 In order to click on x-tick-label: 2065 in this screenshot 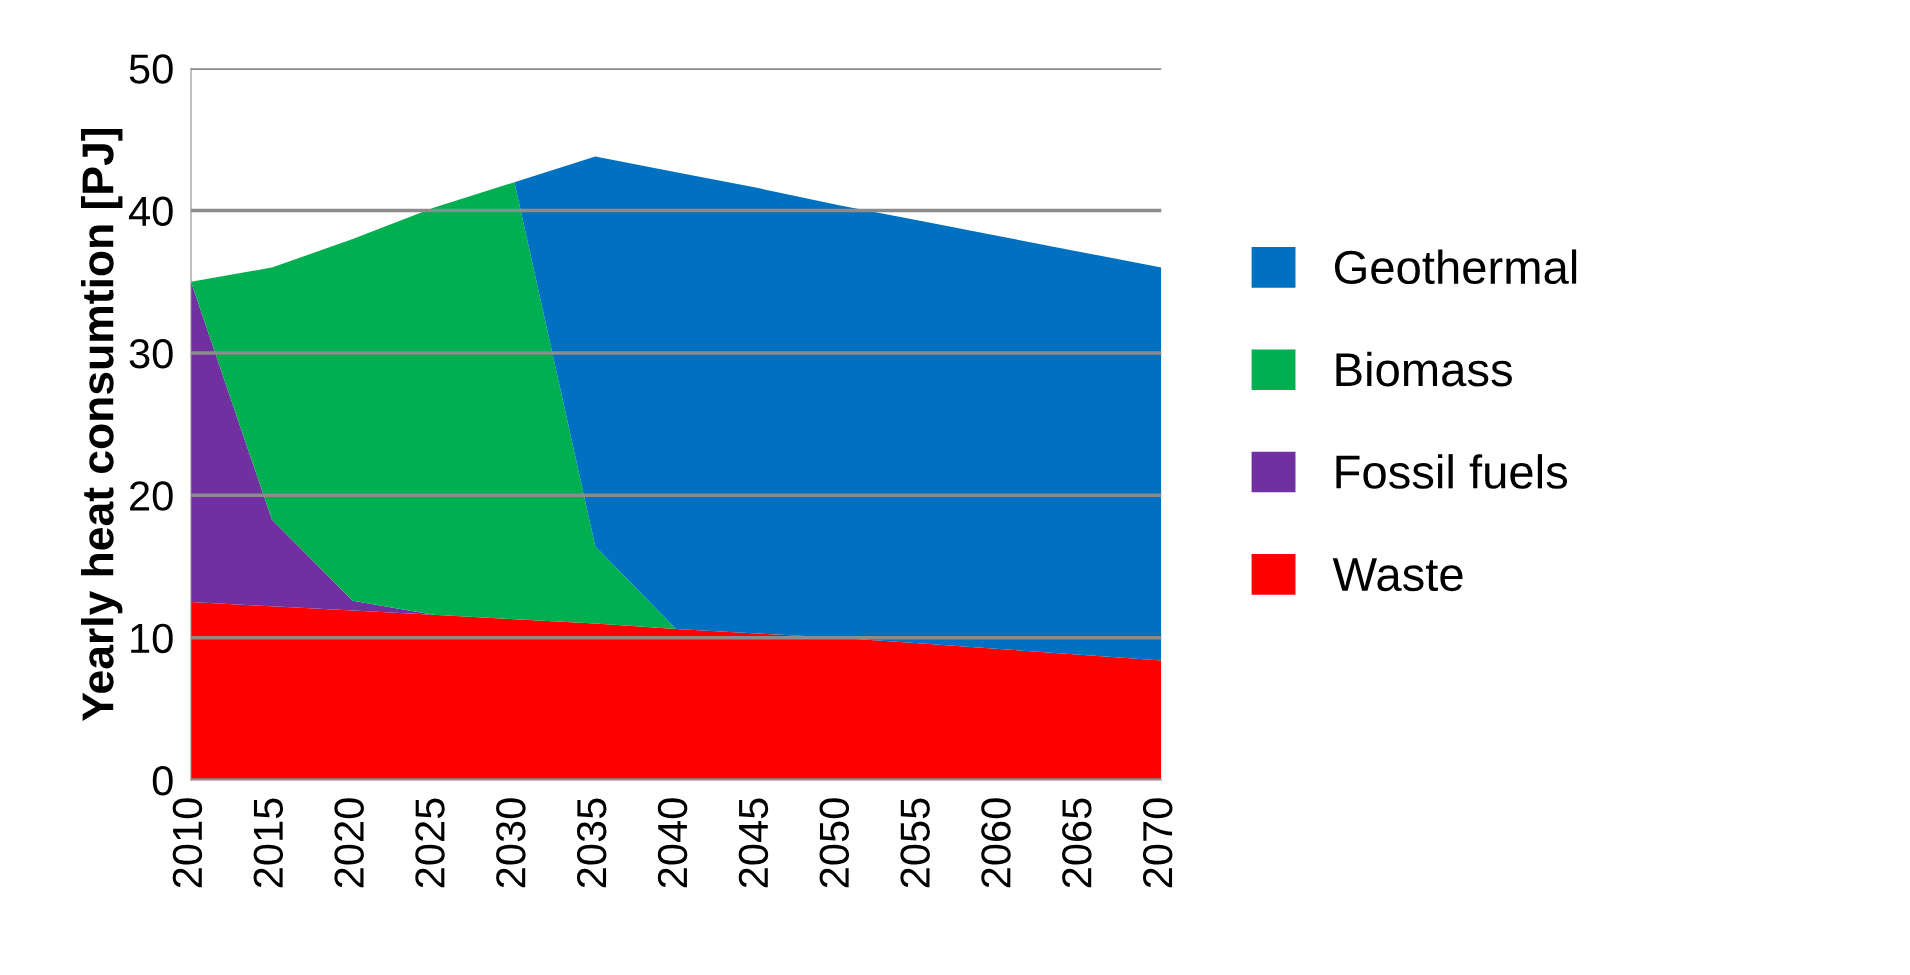, I will do `click(1077, 843)`.